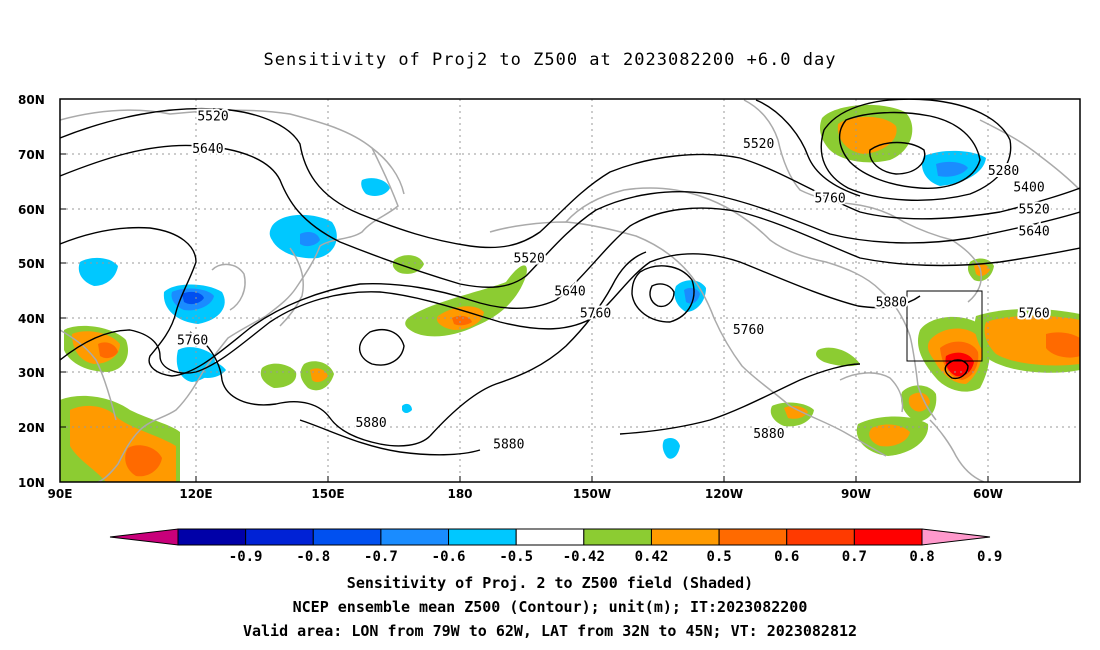 This screenshot has height=650, width=1100. Describe the element at coordinates (856, 494) in the screenshot. I see `lon-label: 90W` at that location.